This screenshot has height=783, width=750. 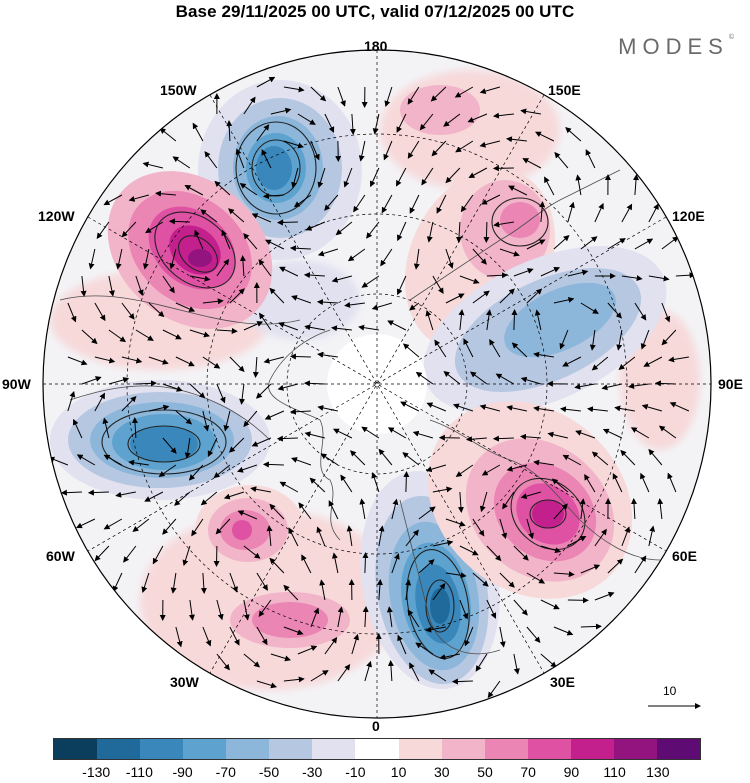 I want to click on colorbar-tick-label: 130, so click(x=658, y=772).